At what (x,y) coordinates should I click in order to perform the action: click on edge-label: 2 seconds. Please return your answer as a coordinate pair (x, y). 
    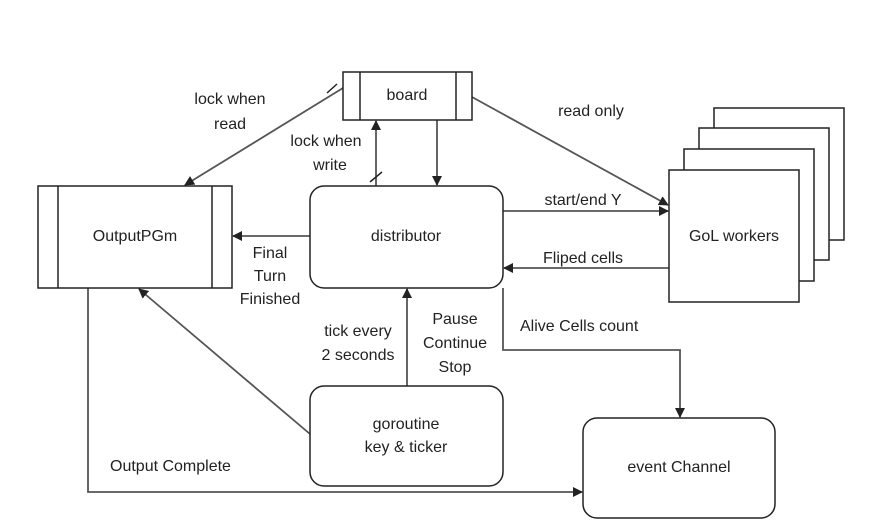
    Looking at the image, I should click on (358, 355).